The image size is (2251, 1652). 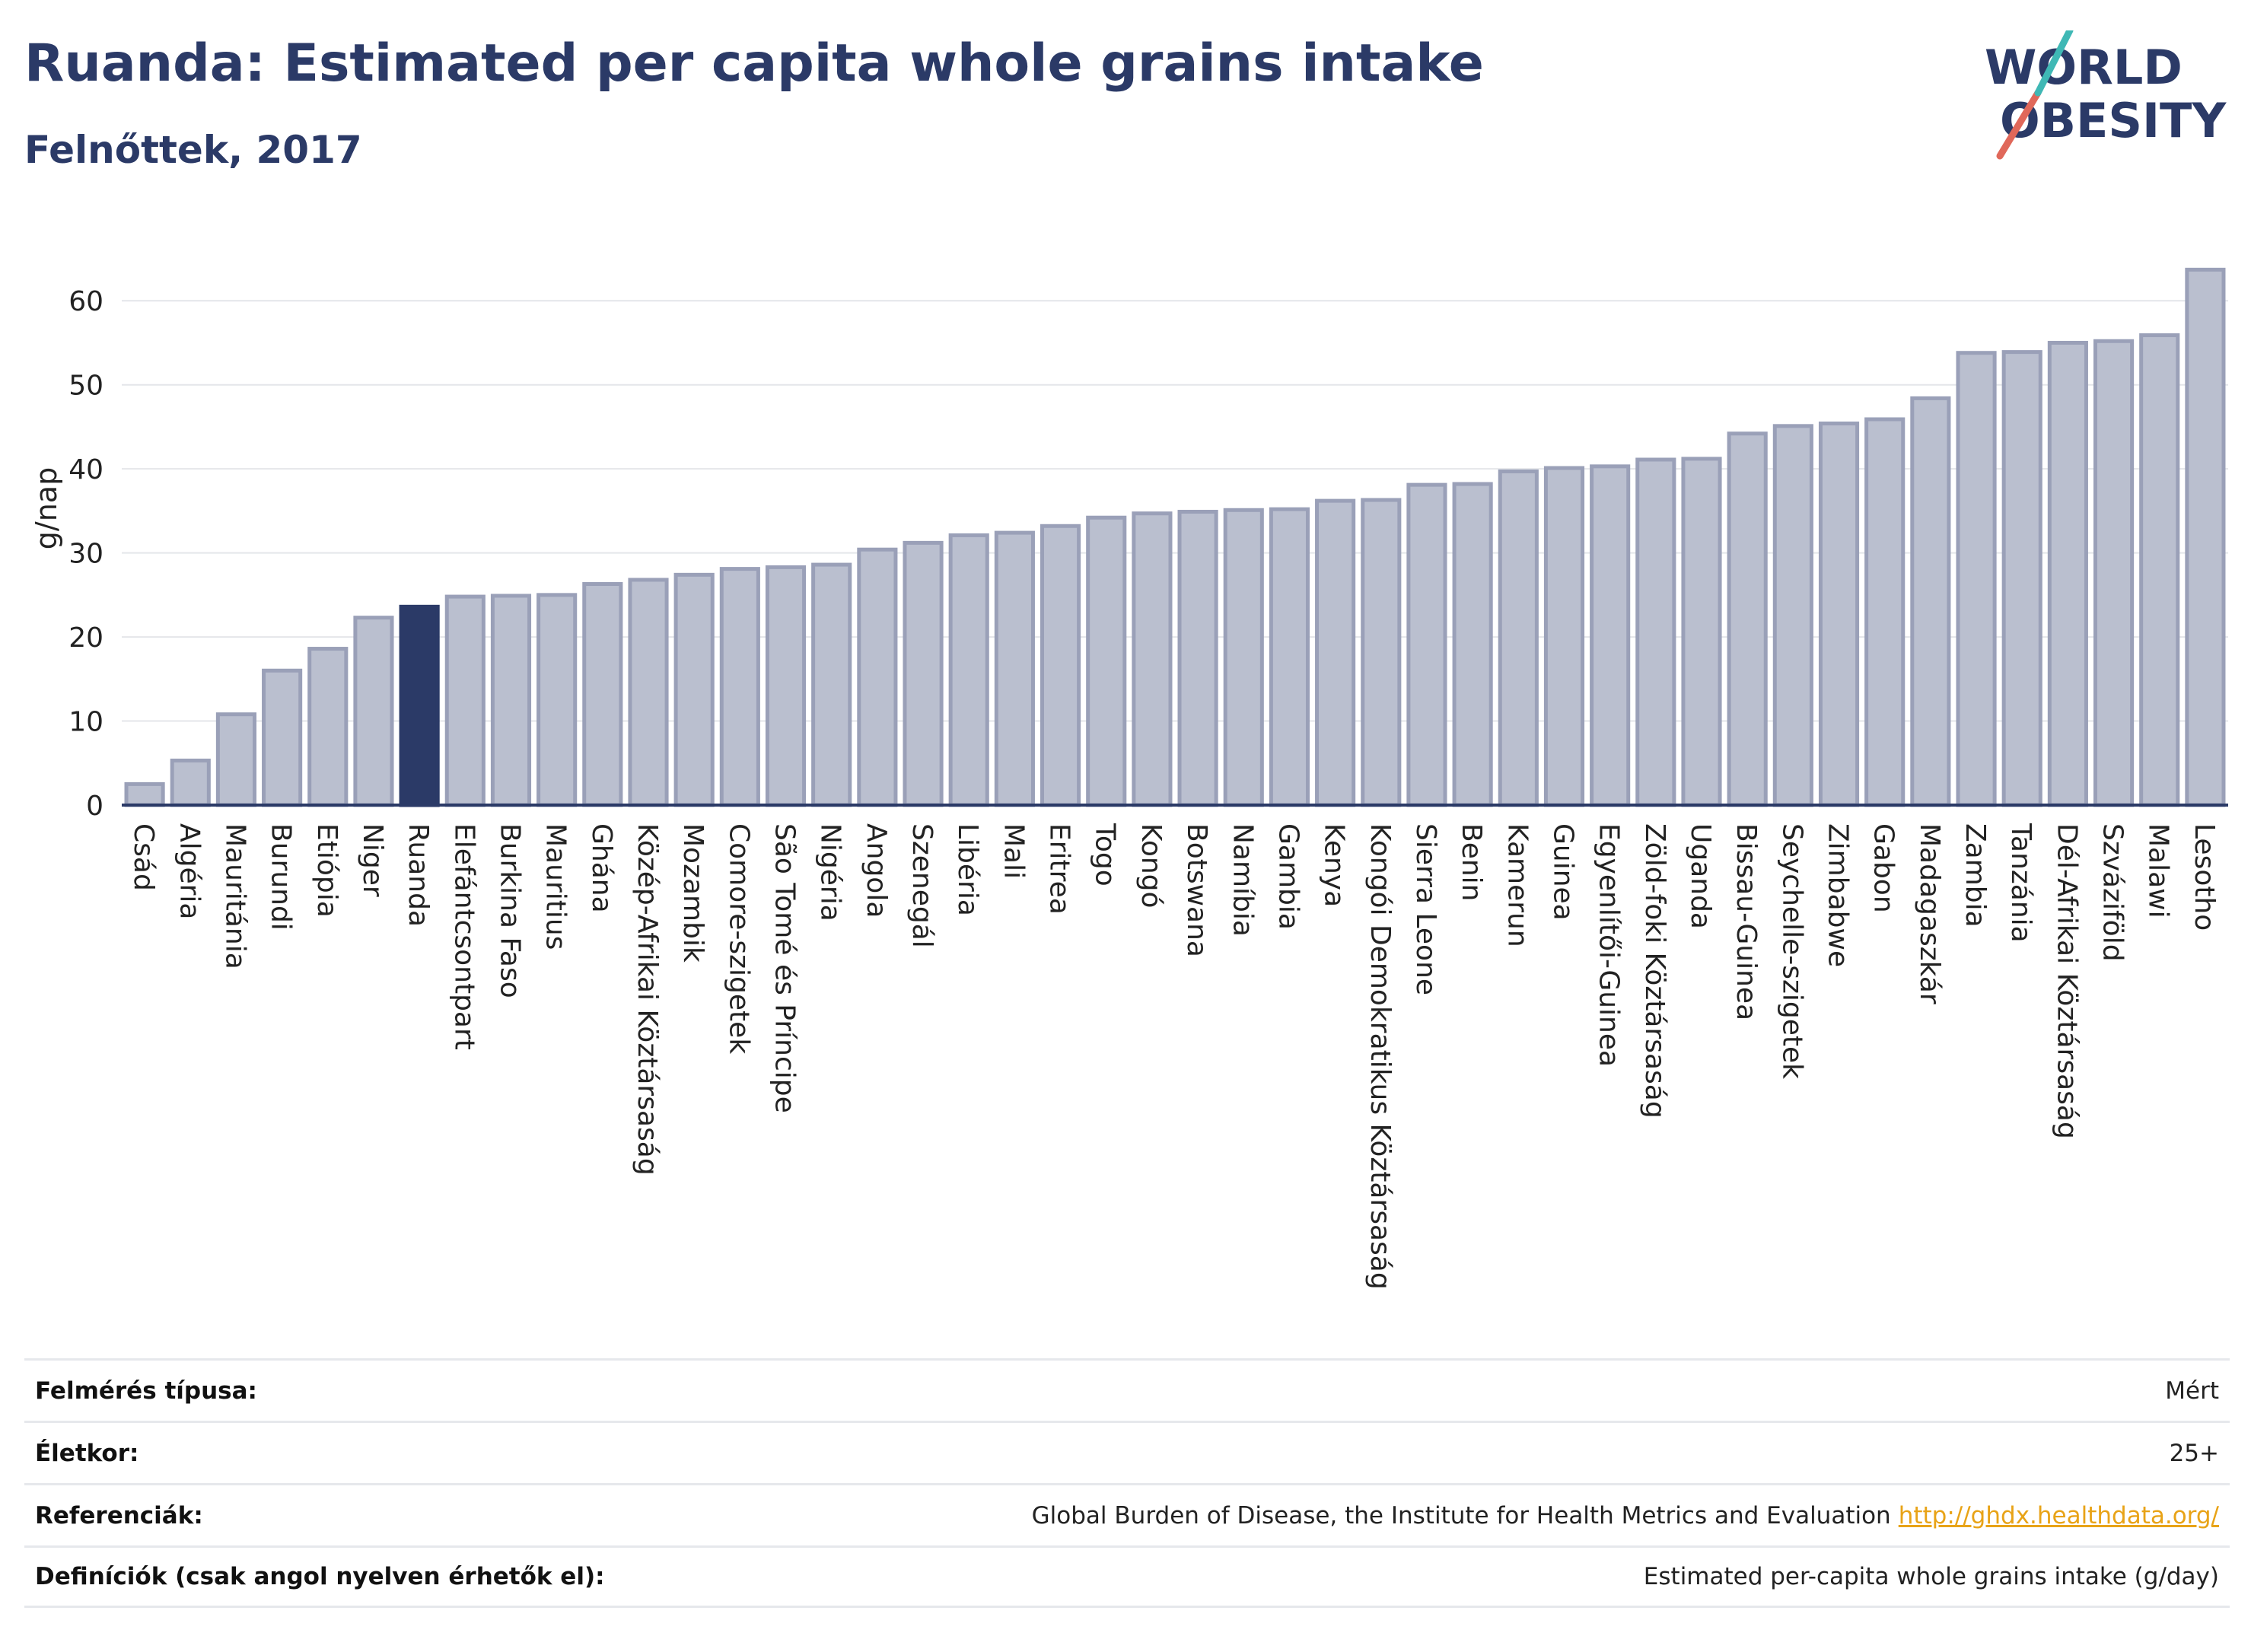 I want to click on x-tick-label: Burkina Faso, so click(x=509, y=910).